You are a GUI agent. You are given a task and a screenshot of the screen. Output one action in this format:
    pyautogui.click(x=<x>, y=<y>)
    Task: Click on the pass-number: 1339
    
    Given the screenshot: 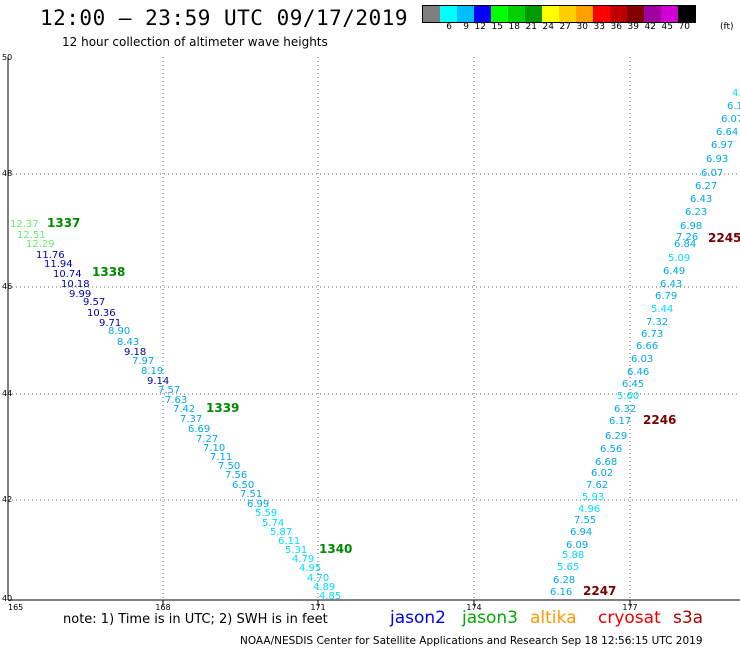 What is the action you would take?
    pyautogui.click(x=222, y=408)
    